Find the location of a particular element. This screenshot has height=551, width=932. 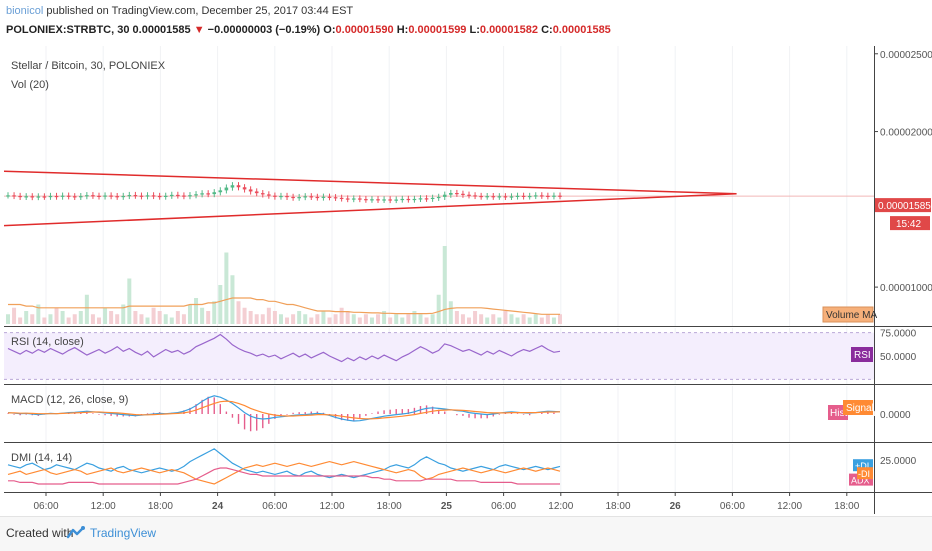

high-value: 0.00001599 is located at coordinates (437, 30).